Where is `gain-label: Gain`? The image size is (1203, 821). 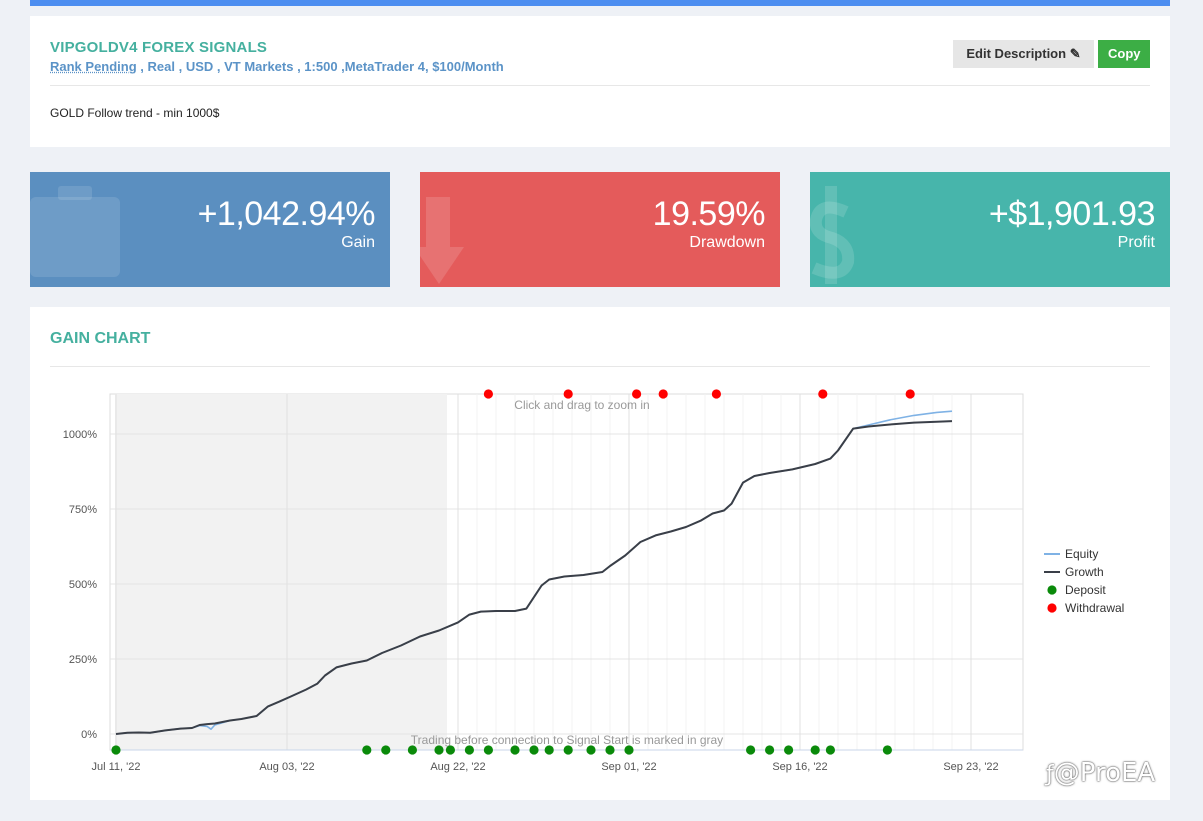
gain-label: Gain is located at coordinates (358, 242).